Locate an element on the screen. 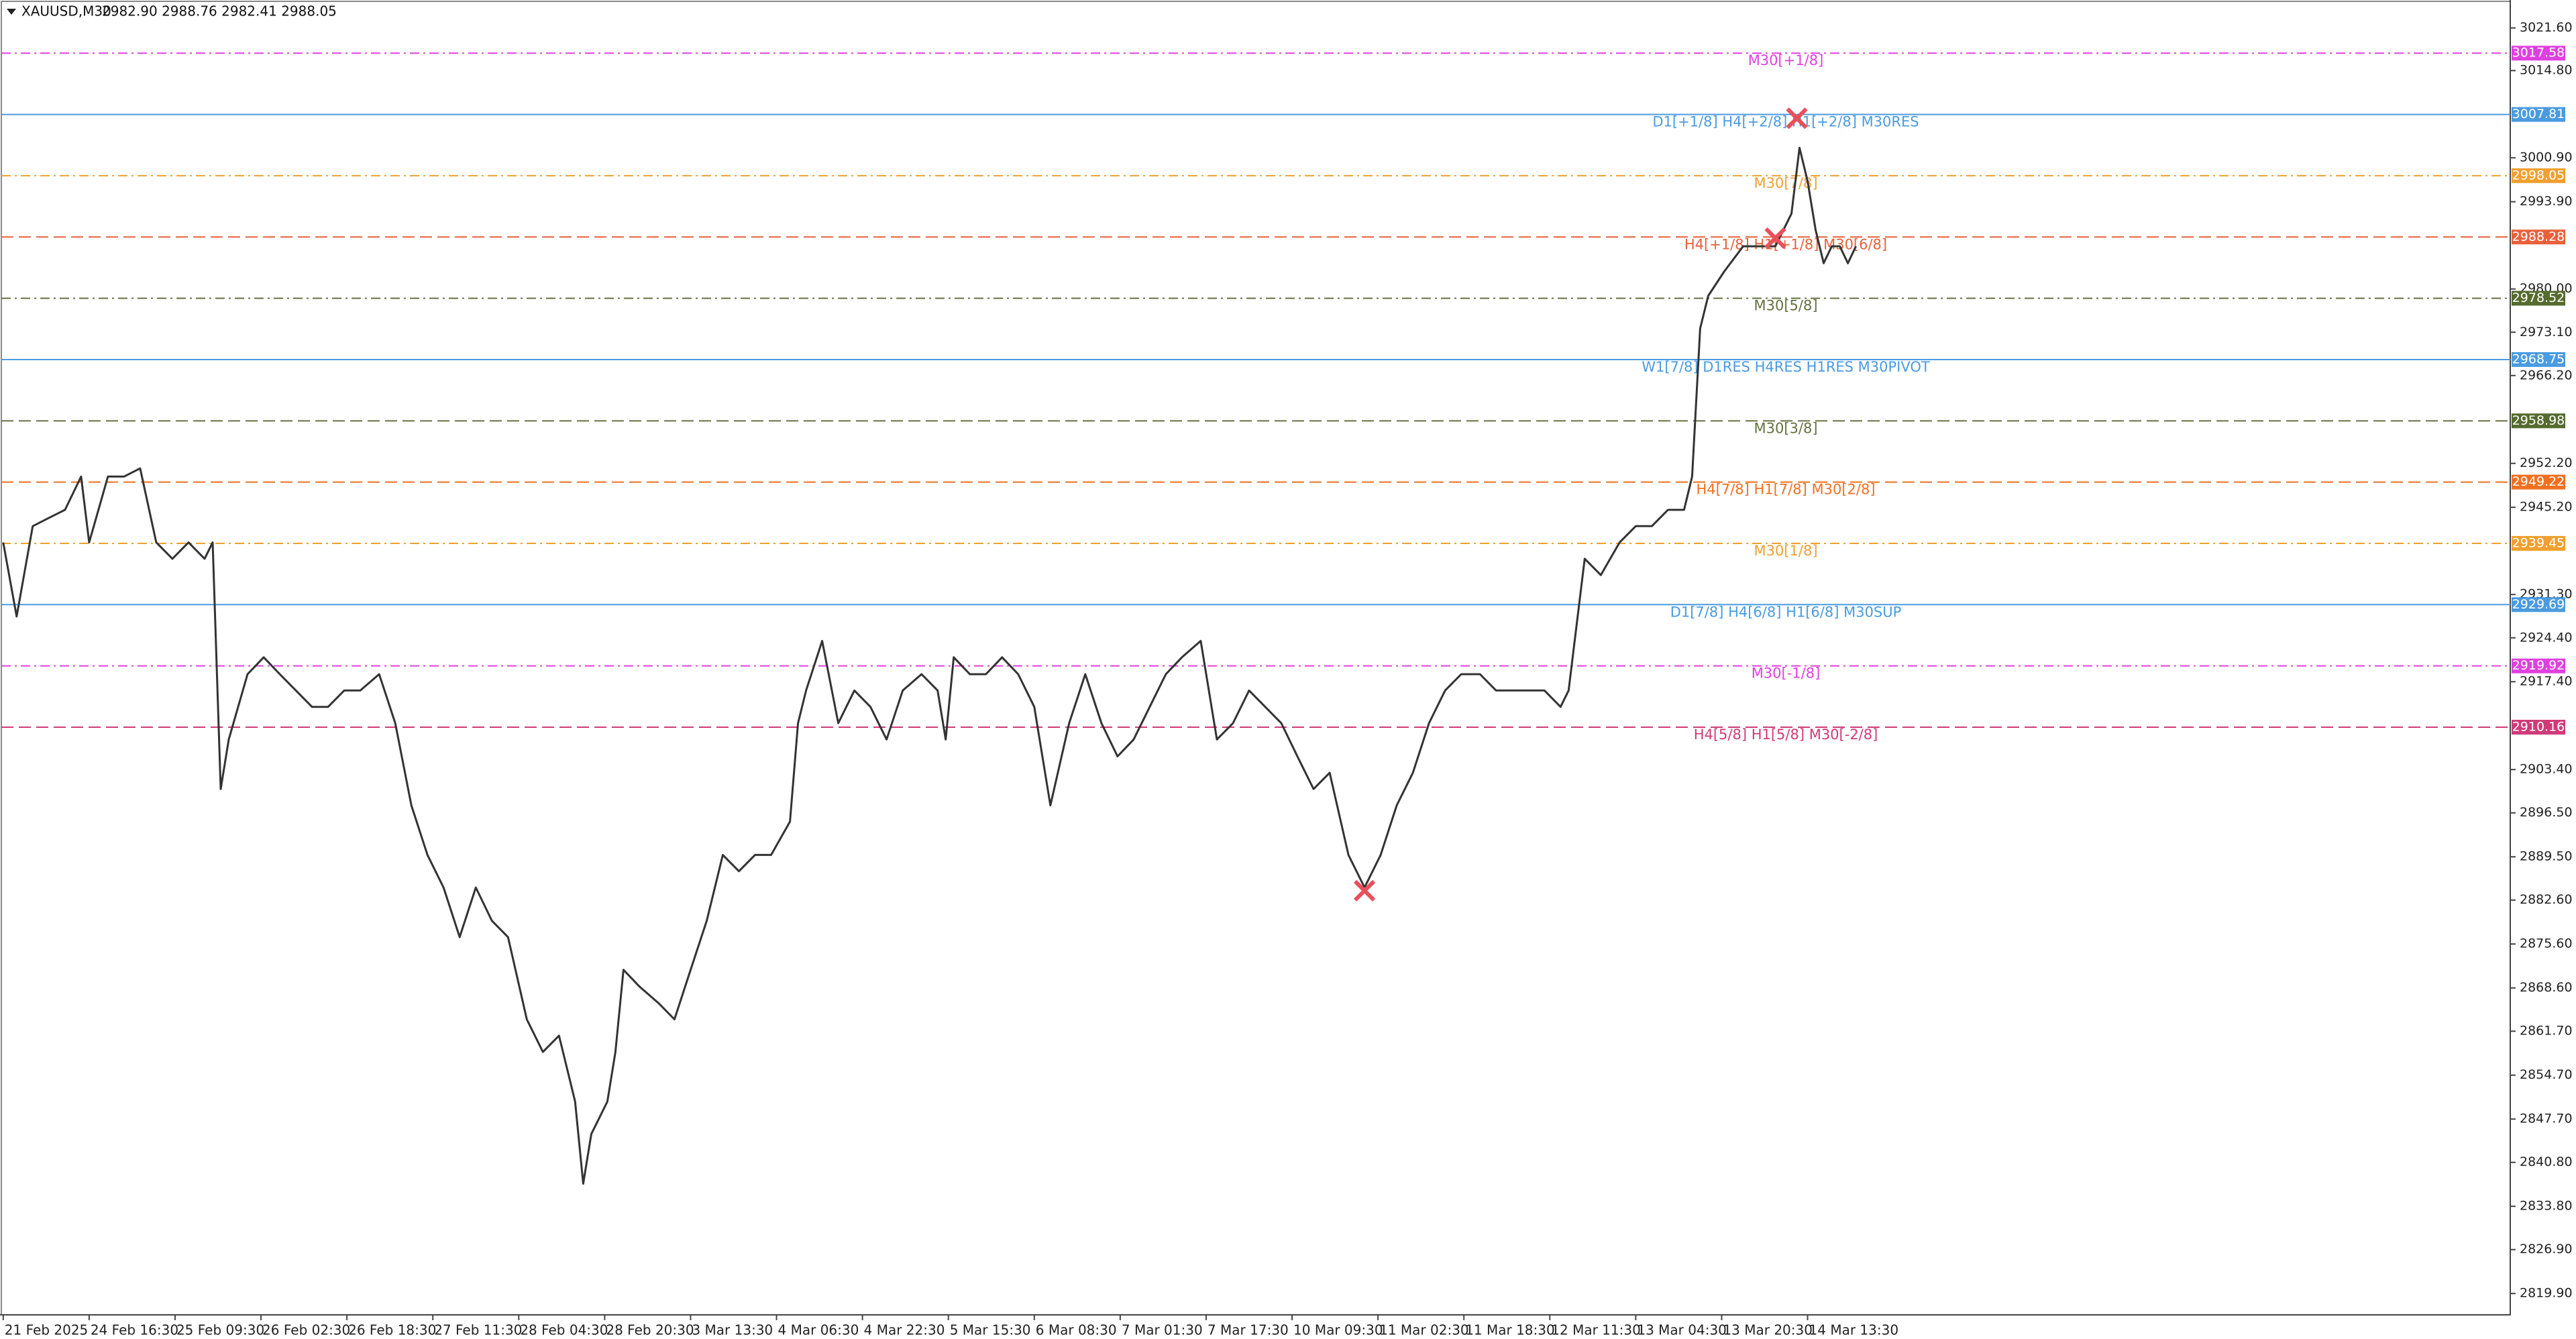 This screenshot has width=2576, height=1339. price-box-label: 2910.16 is located at coordinates (2538, 726).